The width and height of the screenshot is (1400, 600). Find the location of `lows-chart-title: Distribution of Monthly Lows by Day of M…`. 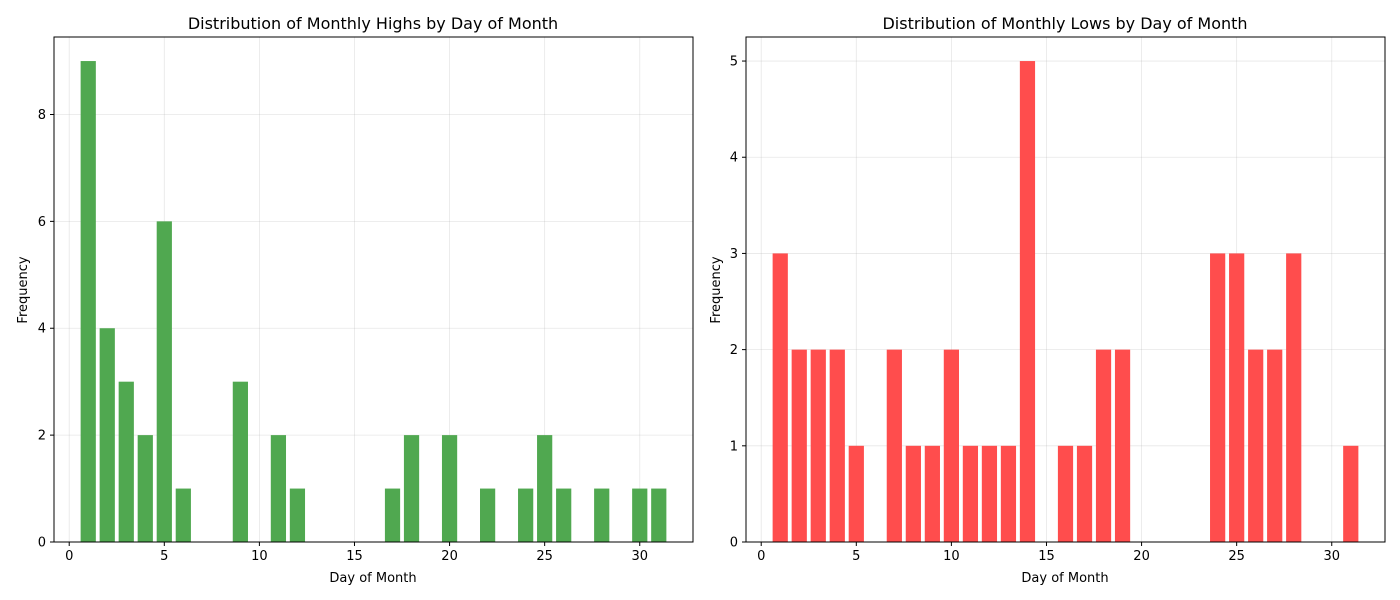

lows-chart-title: Distribution of Monthly Lows by Day of M… is located at coordinates (1064, 23).